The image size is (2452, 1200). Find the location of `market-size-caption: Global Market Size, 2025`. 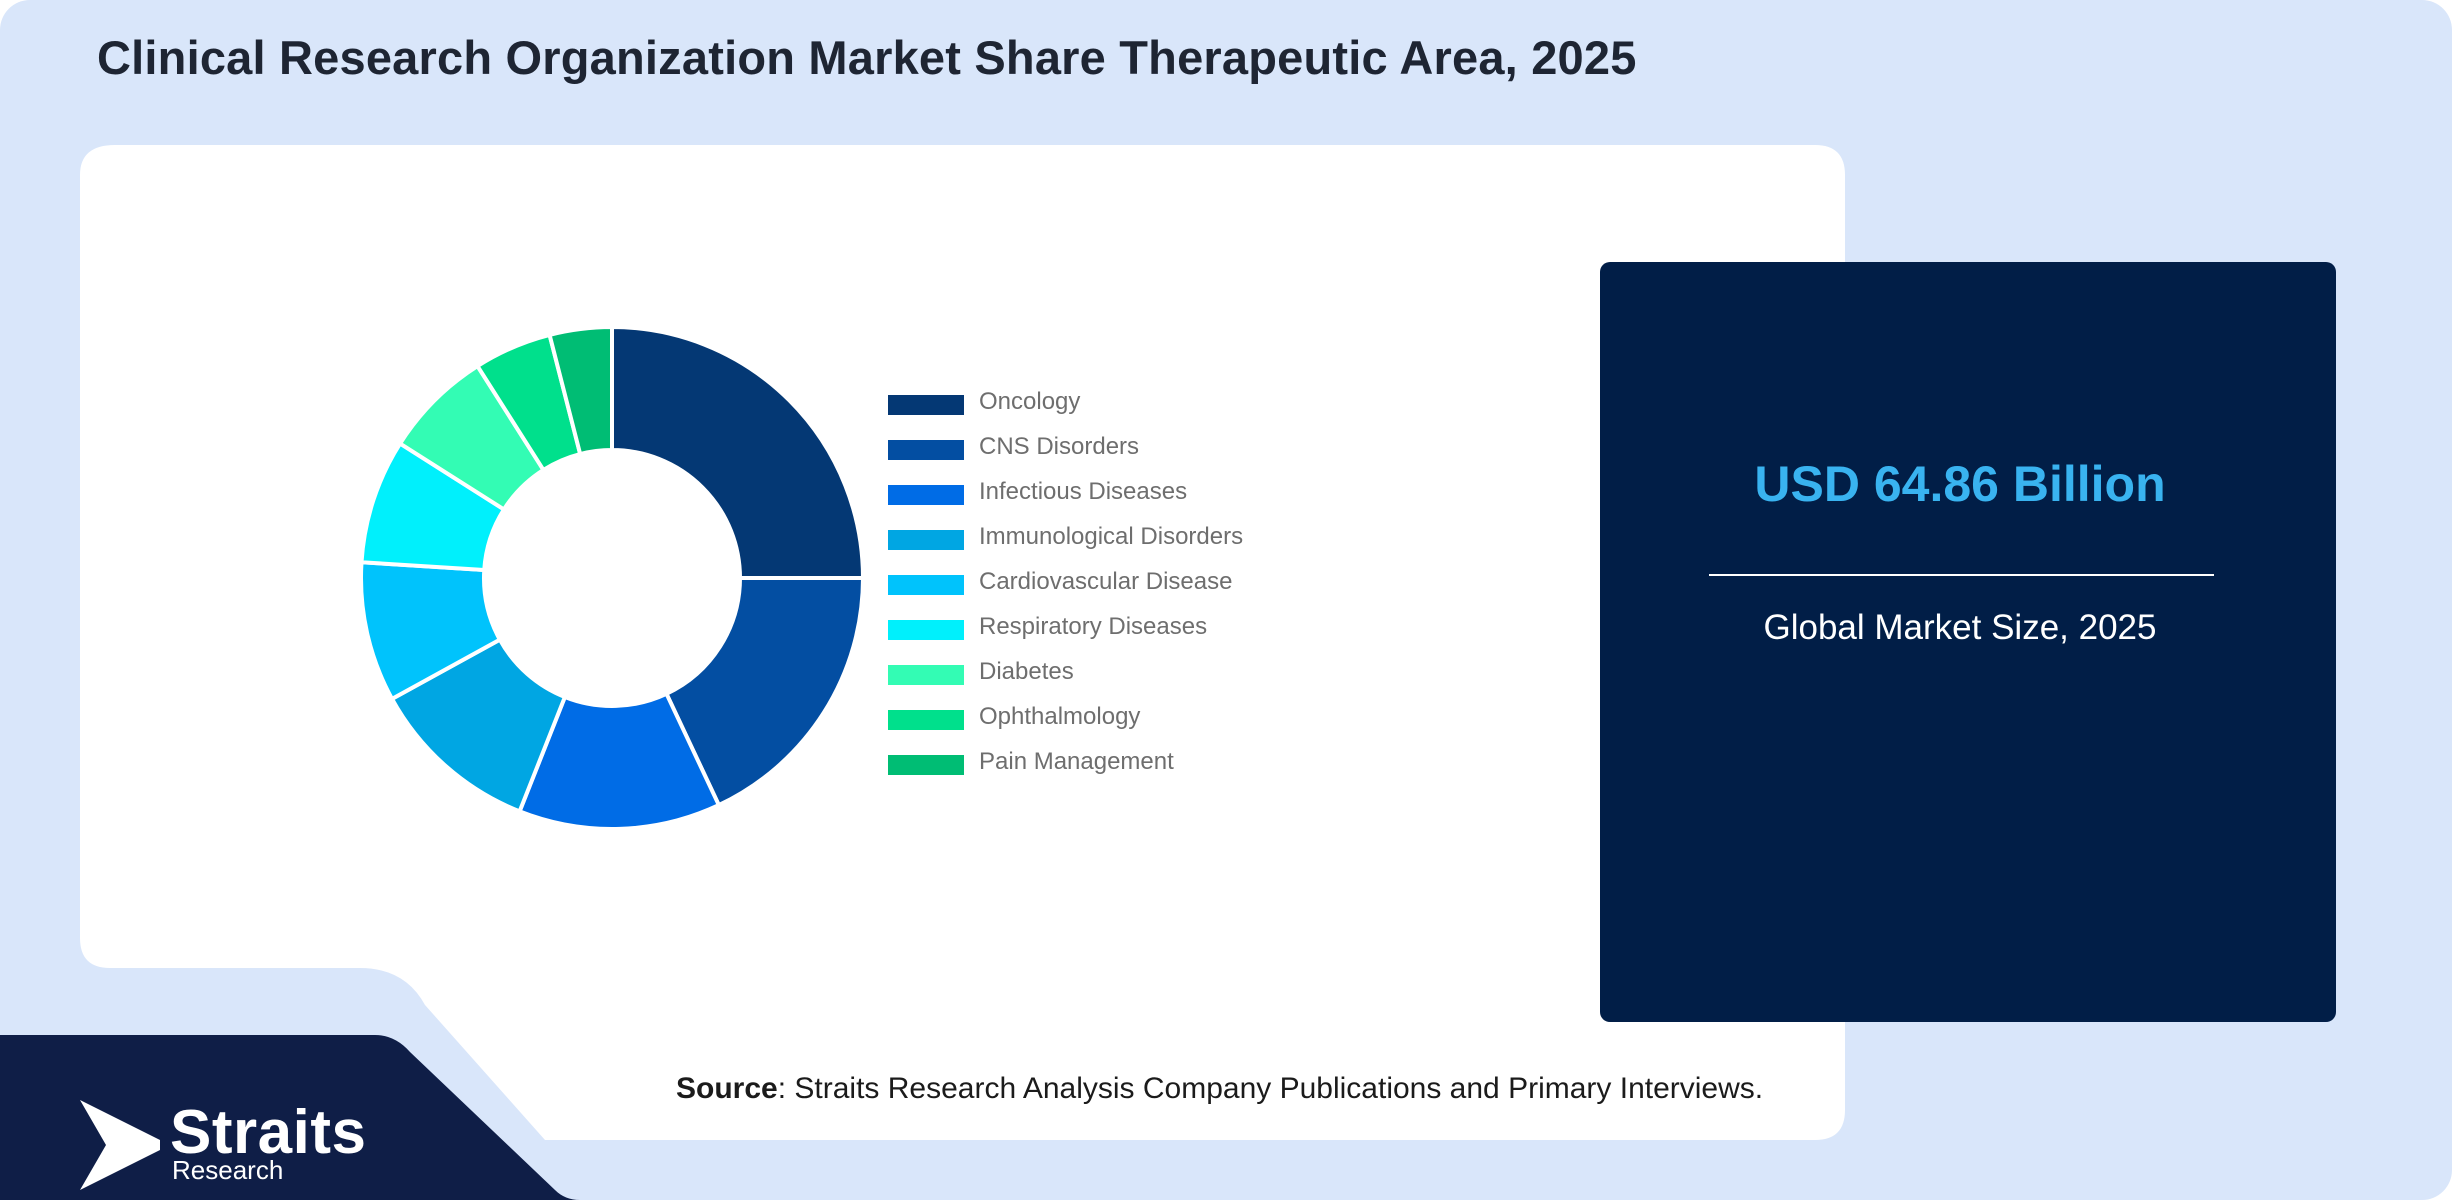

market-size-caption: Global Market Size, 2025 is located at coordinates (1960, 627).